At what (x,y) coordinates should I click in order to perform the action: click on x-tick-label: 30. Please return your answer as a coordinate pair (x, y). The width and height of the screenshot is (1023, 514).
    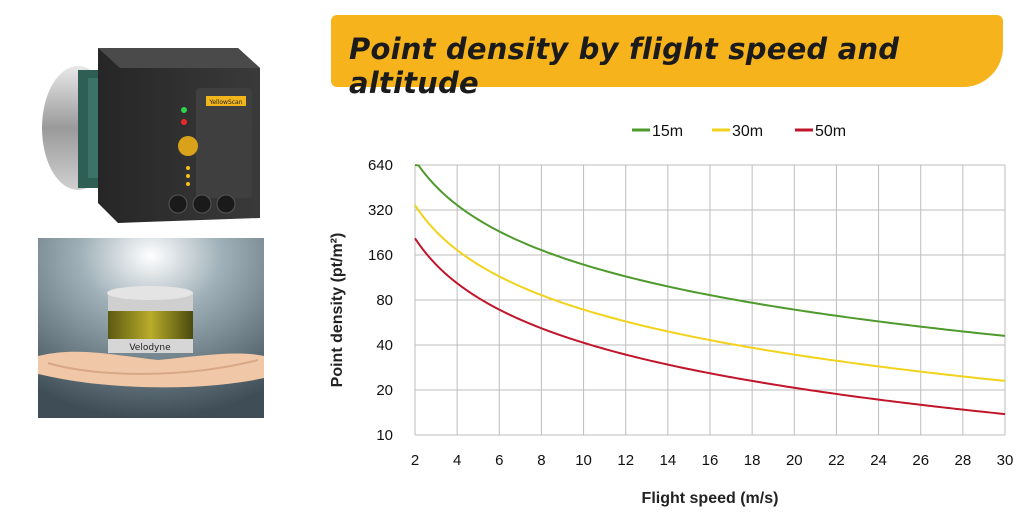
    Looking at the image, I should click on (1005, 460).